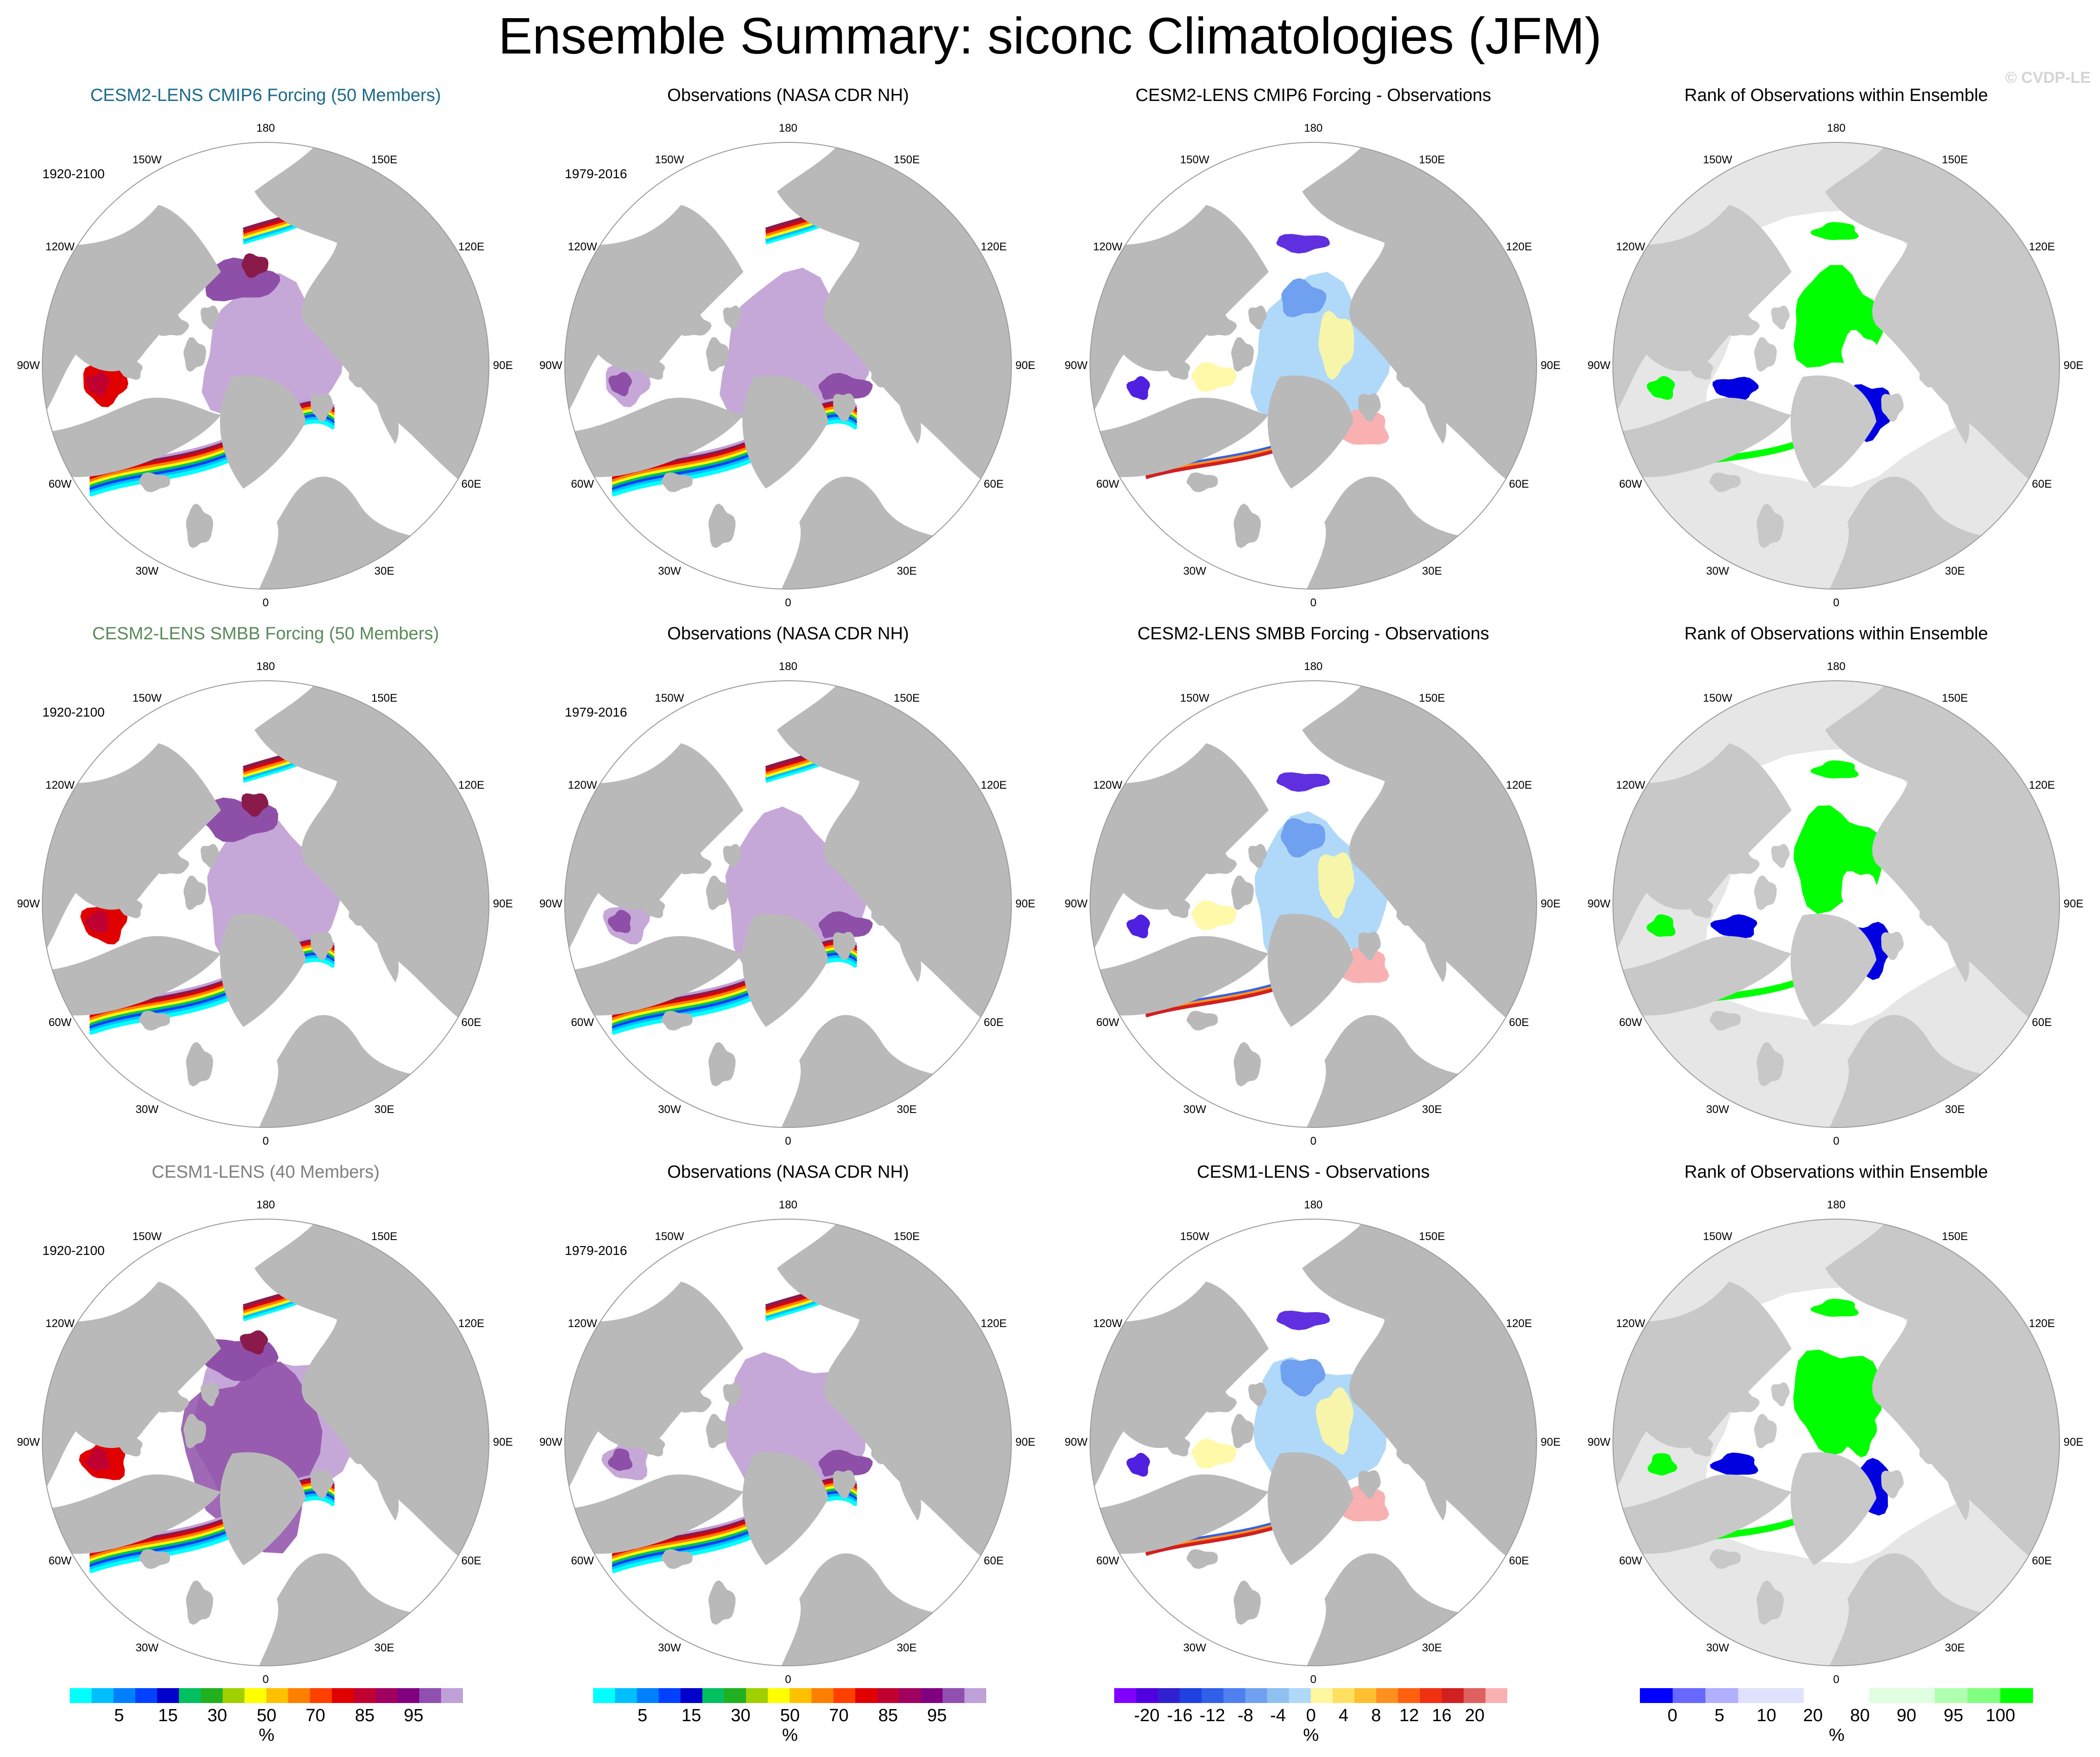  What do you see at coordinates (265, 95) in the screenshot?
I see `panel-title: CESM2-LENS CMIP6 Forcing (50 Members)` at bounding box center [265, 95].